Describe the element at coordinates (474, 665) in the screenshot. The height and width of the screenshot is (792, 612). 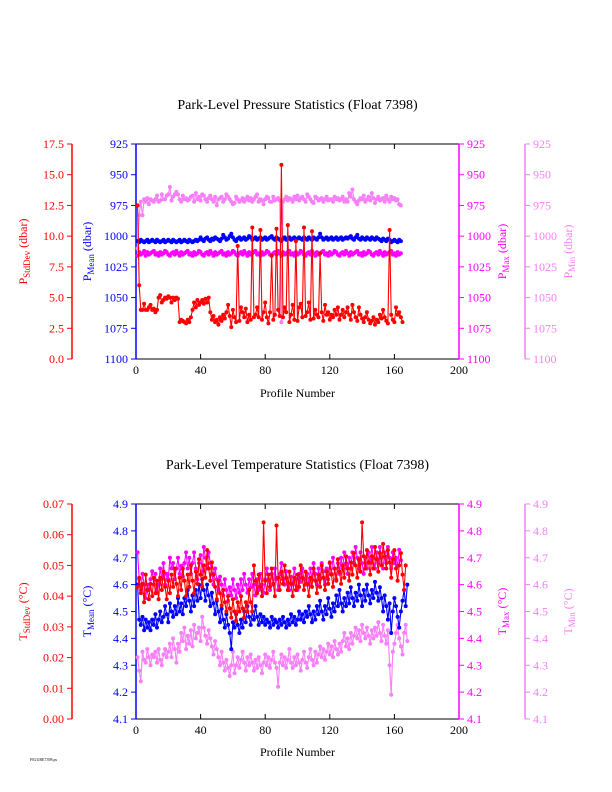
I see `y-tick-label-max: 4.3` at that location.